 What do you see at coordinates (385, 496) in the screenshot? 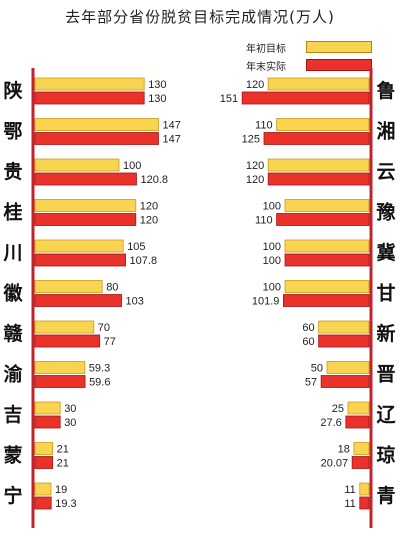
I see `province-label-right-10: 青` at bounding box center [385, 496].